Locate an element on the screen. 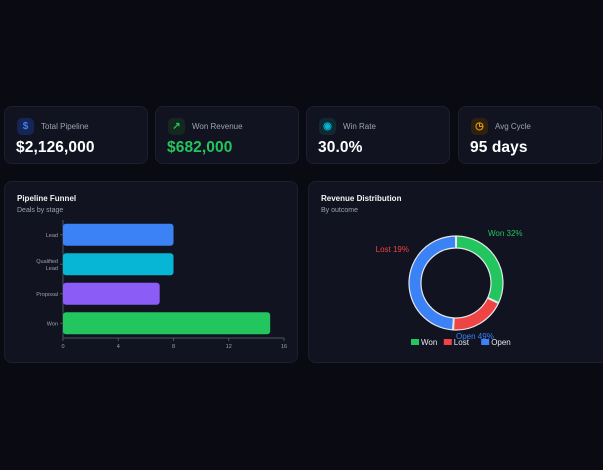  y-tick-label: Proposal is located at coordinates (47, 295).